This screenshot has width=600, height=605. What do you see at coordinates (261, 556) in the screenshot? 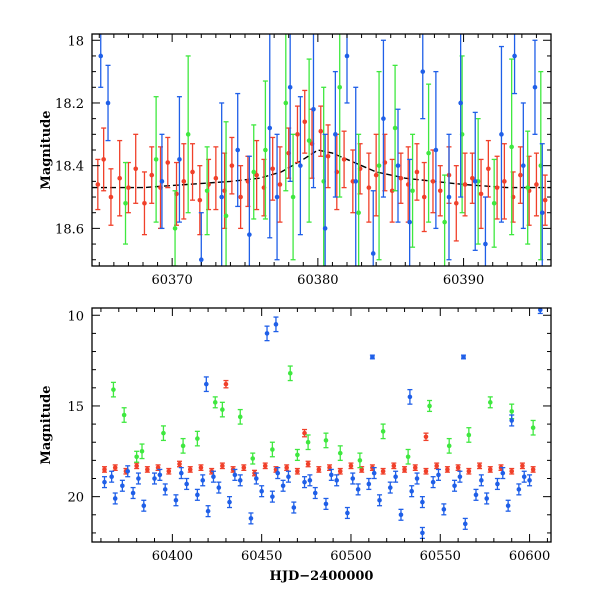
I see `x-tick-label: 60450` at bounding box center [261, 556].